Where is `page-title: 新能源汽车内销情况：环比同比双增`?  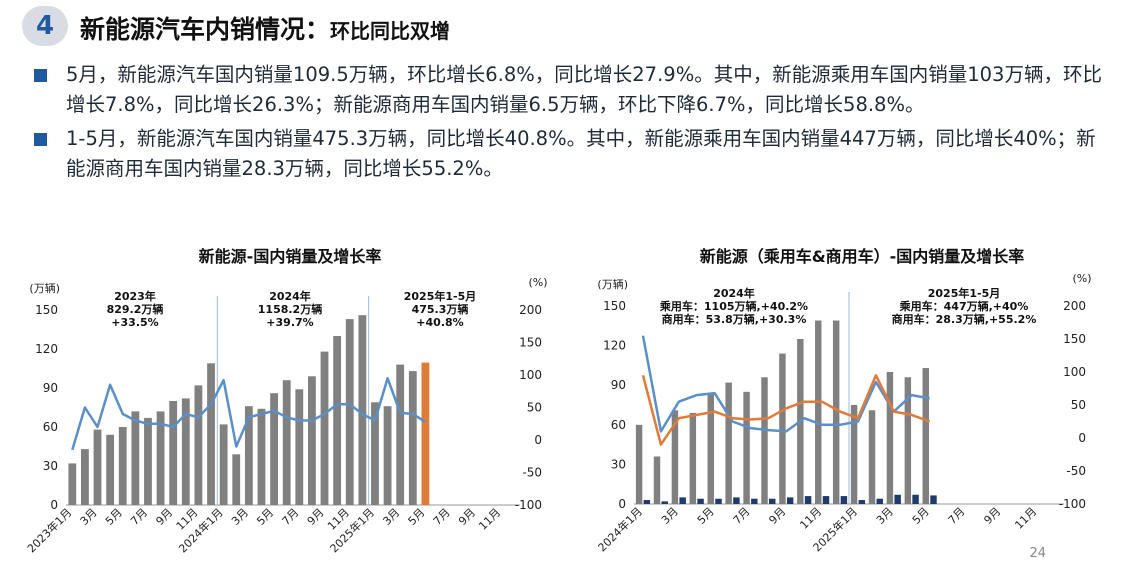 page-title: 新能源汽车内销情况：环比同比双增 is located at coordinates (265, 28).